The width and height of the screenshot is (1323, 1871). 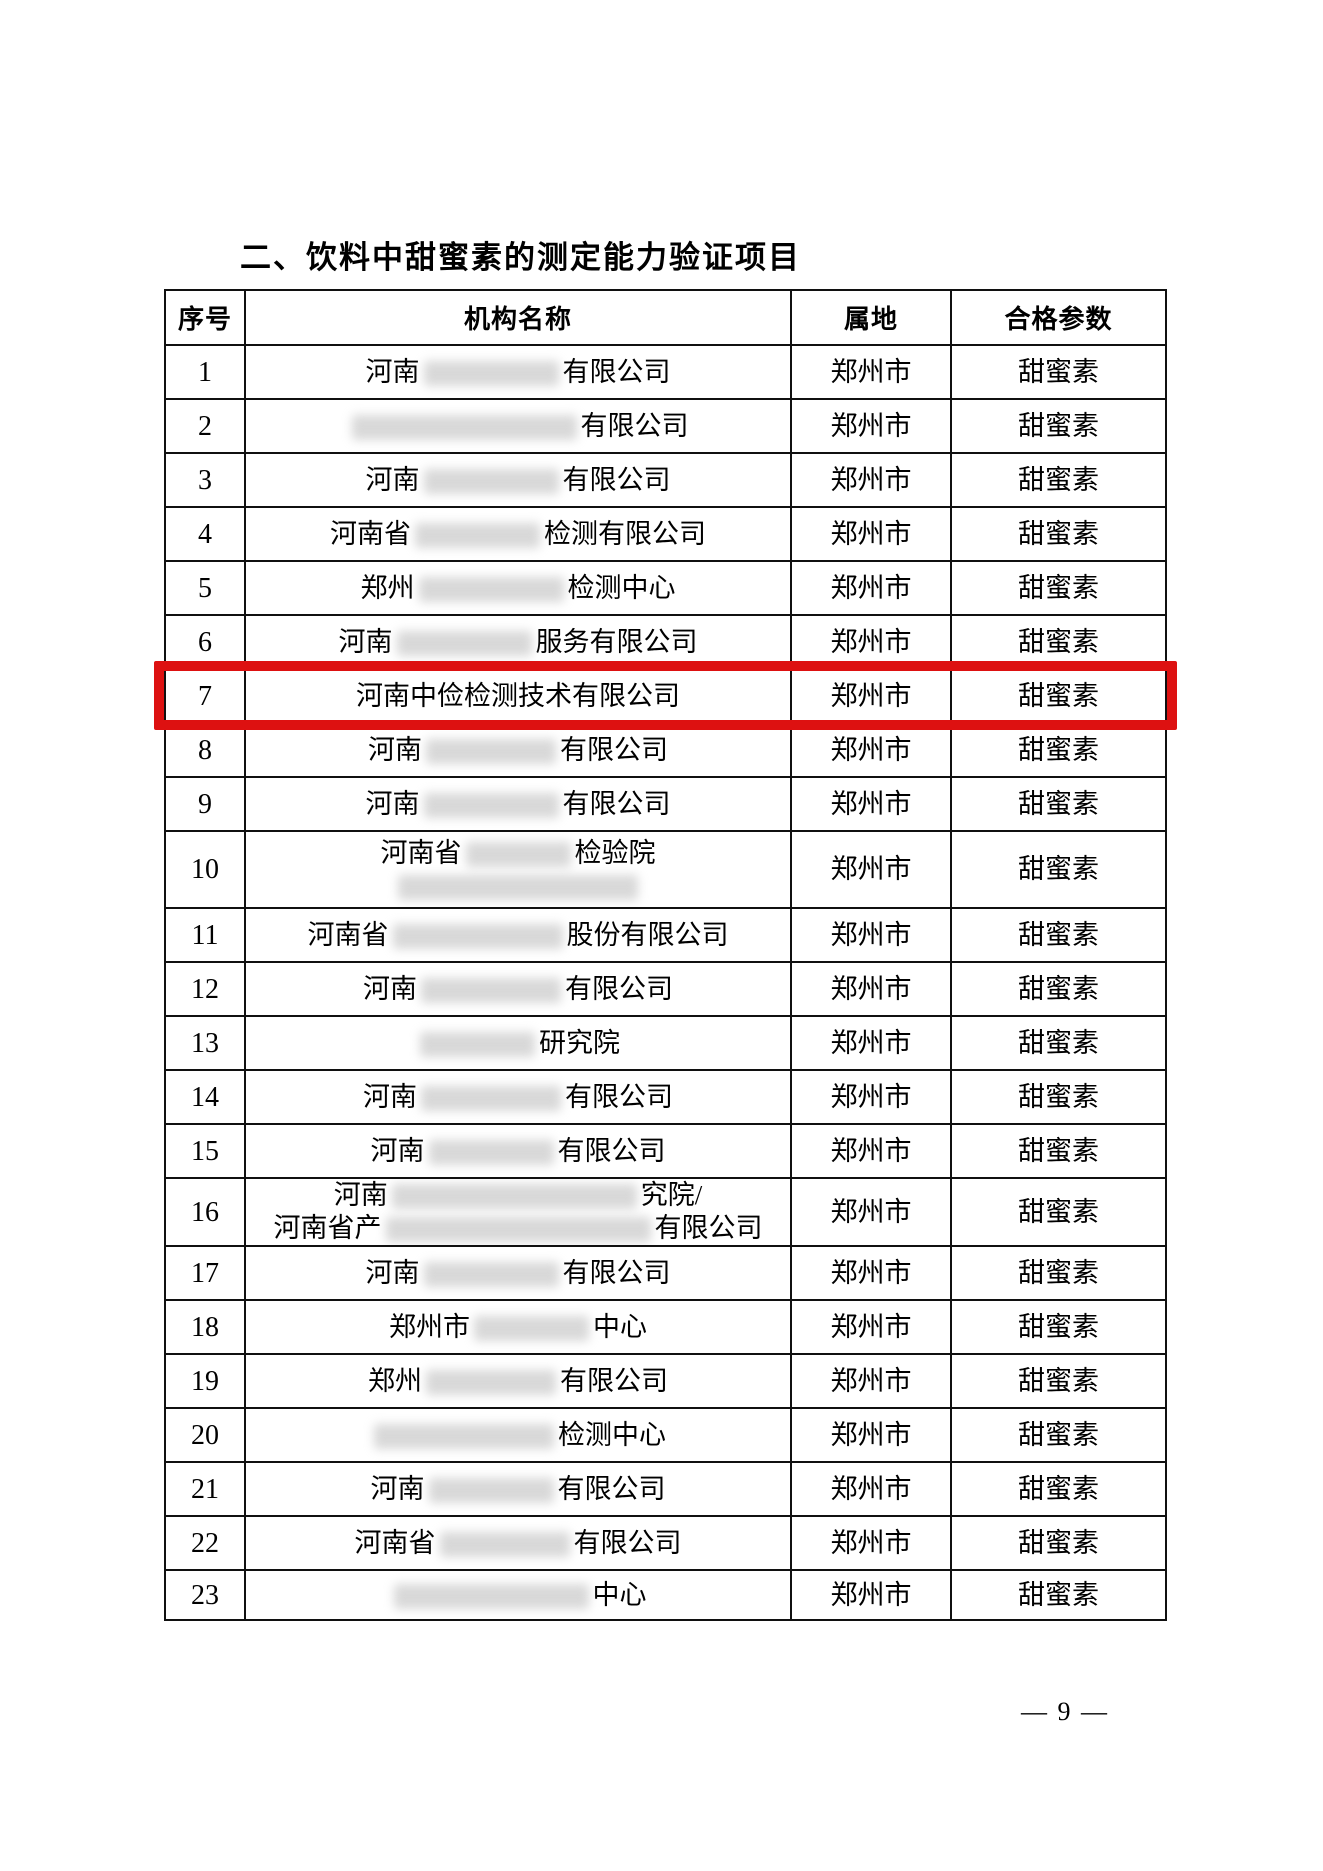 I want to click on row-serial-number: 14, so click(x=205, y=1097).